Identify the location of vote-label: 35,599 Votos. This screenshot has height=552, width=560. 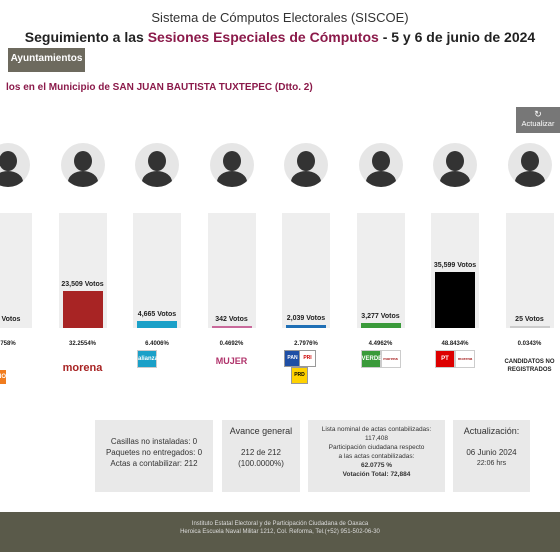
(455, 265).